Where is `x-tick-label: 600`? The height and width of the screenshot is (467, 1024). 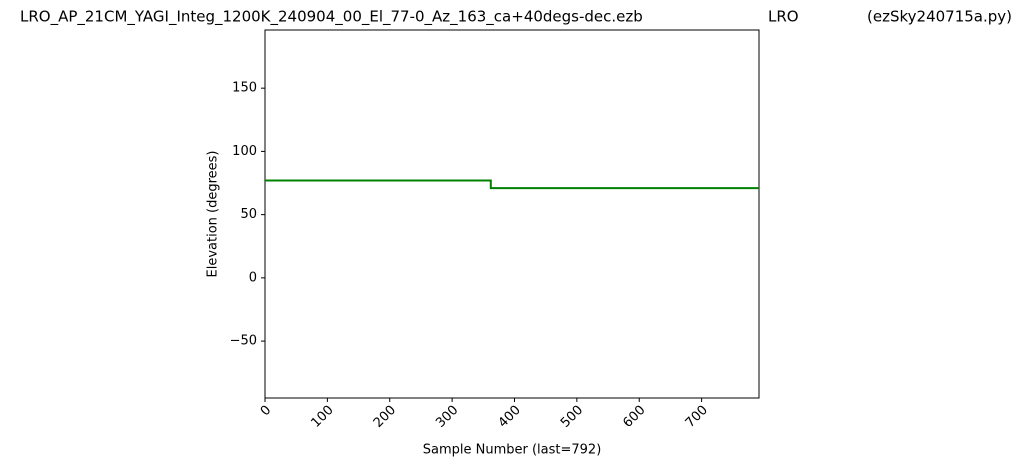 x-tick-label: 600 is located at coordinates (634, 417).